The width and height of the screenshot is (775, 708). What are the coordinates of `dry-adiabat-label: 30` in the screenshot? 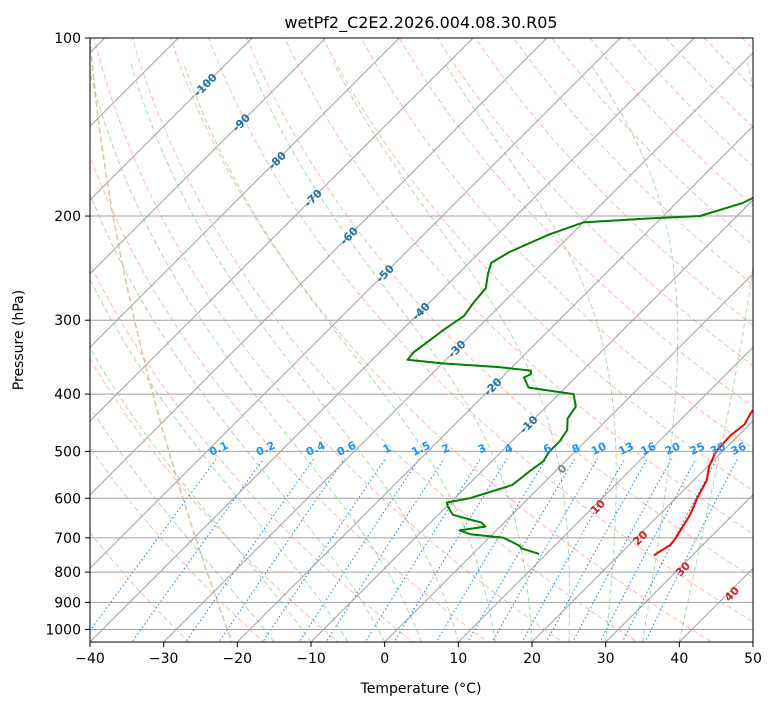 It's located at (683, 569).